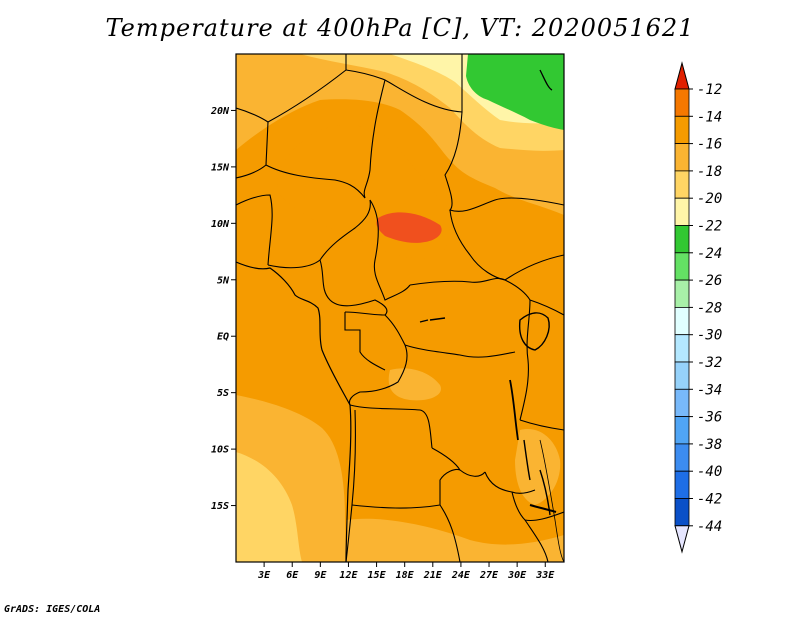 This screenshot has height=618, width=800. Describe the element at coordinates (709, 145) in the screenshot. I see `colorbar-label: -16` at that location.